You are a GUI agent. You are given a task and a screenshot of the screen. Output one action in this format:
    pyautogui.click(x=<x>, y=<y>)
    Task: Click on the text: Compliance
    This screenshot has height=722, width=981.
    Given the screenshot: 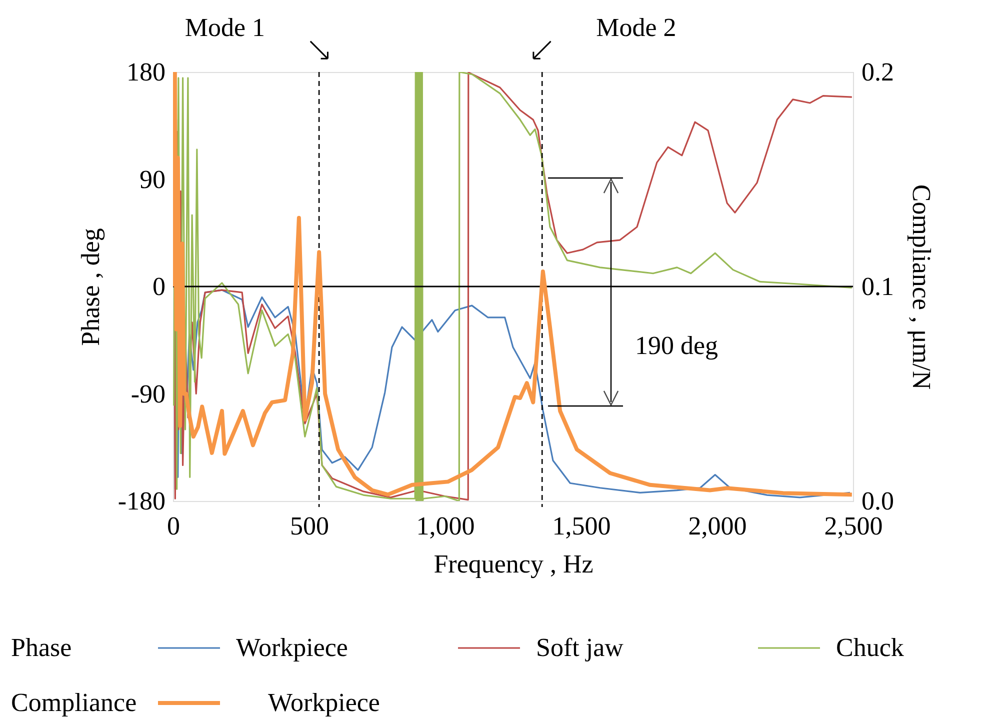 What is the action you would take?
    pyautogui.click(x=74, y=702)
    